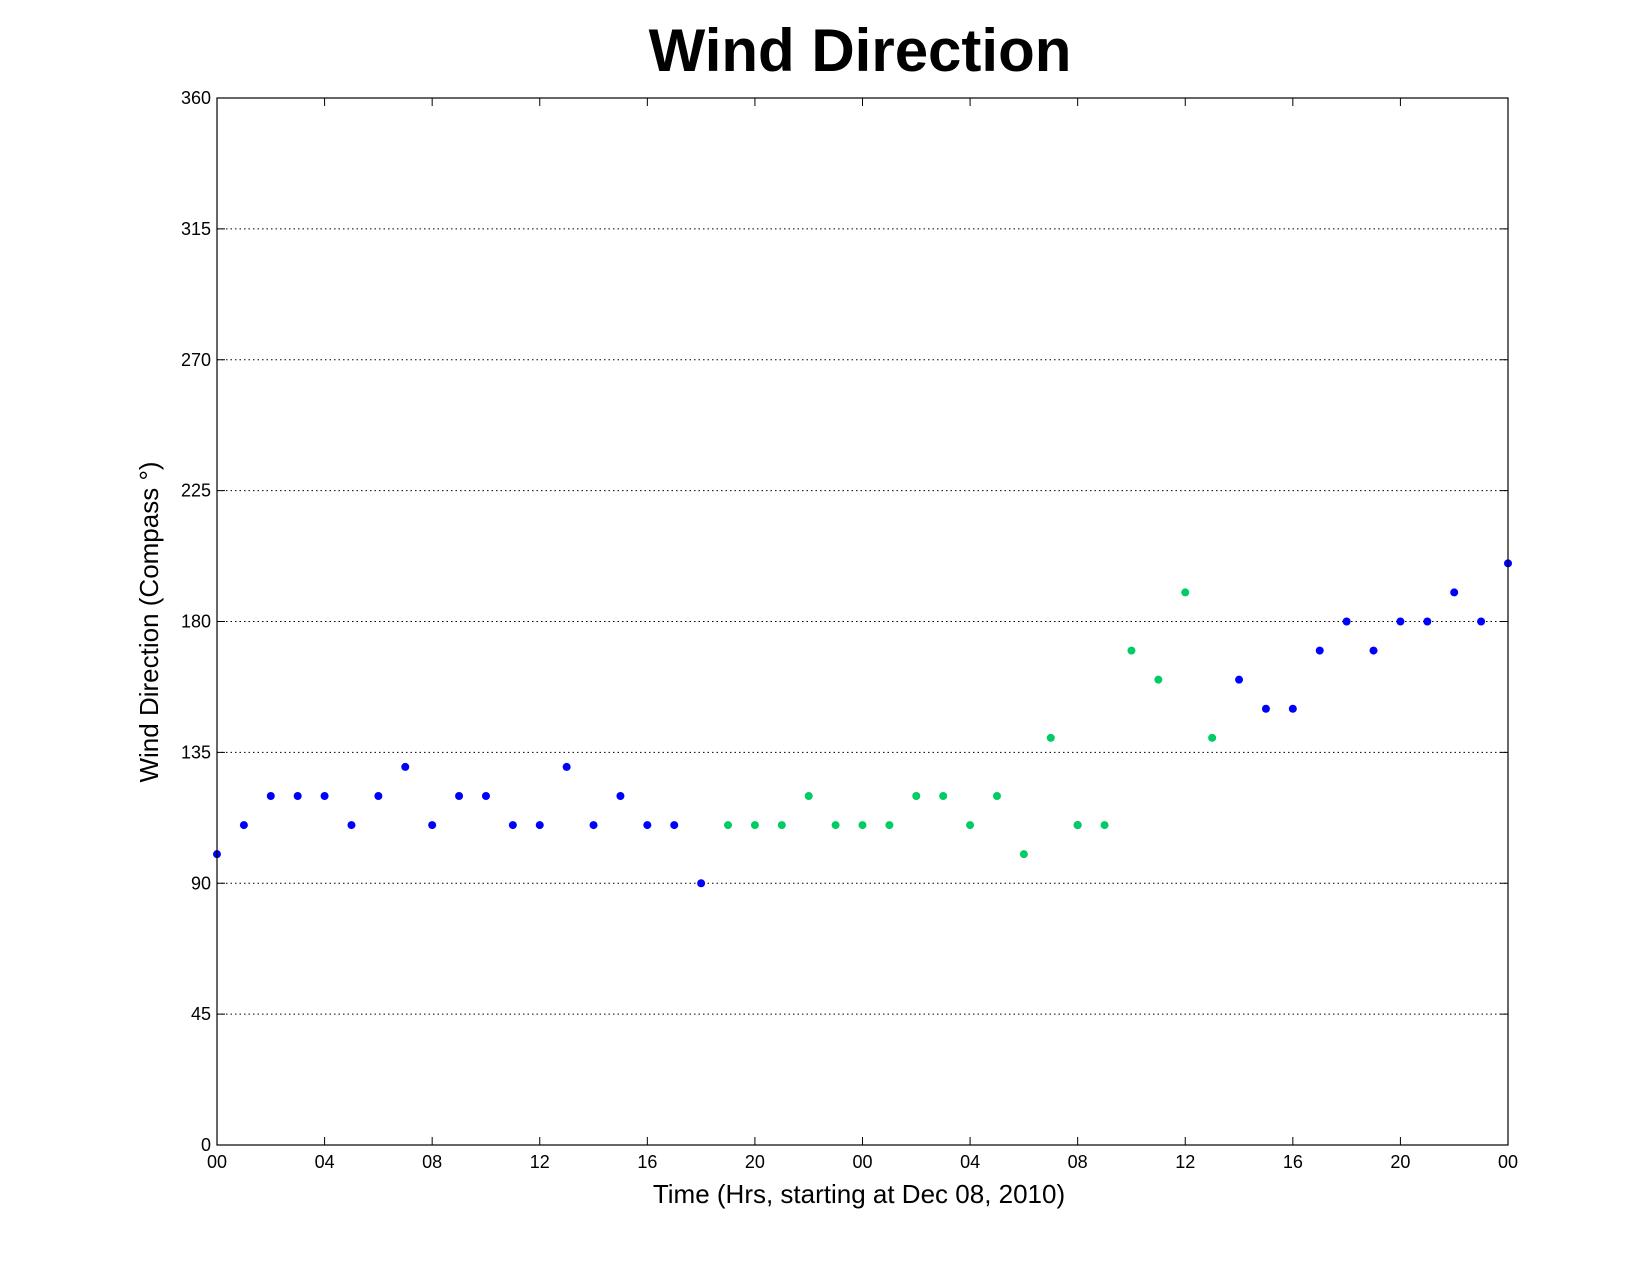 The height and width of the screenshot is (1275, 1650). Describe the element at coordinates (196, 491) in the screenshot. I see `y-tick-label: 225` at that location.